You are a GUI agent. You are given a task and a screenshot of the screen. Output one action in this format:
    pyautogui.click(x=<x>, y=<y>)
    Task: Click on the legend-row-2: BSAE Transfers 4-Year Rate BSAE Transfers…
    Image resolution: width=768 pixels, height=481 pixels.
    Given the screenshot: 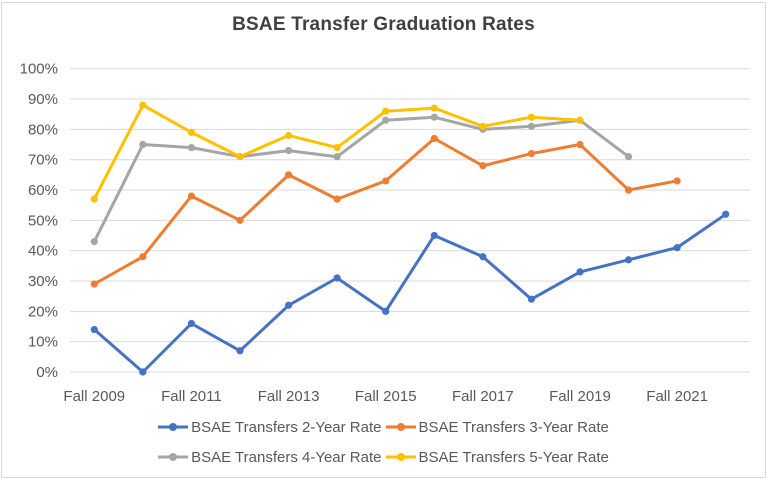 What is the action you would take?
    pyautogui.click(x=383, y=457)
    